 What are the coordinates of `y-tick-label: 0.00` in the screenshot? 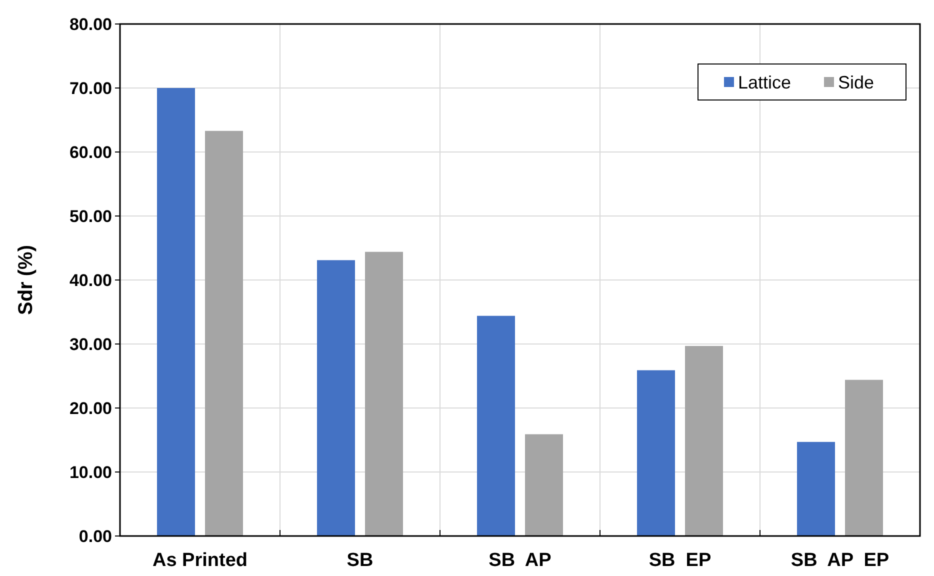 It's located at (95, 536).